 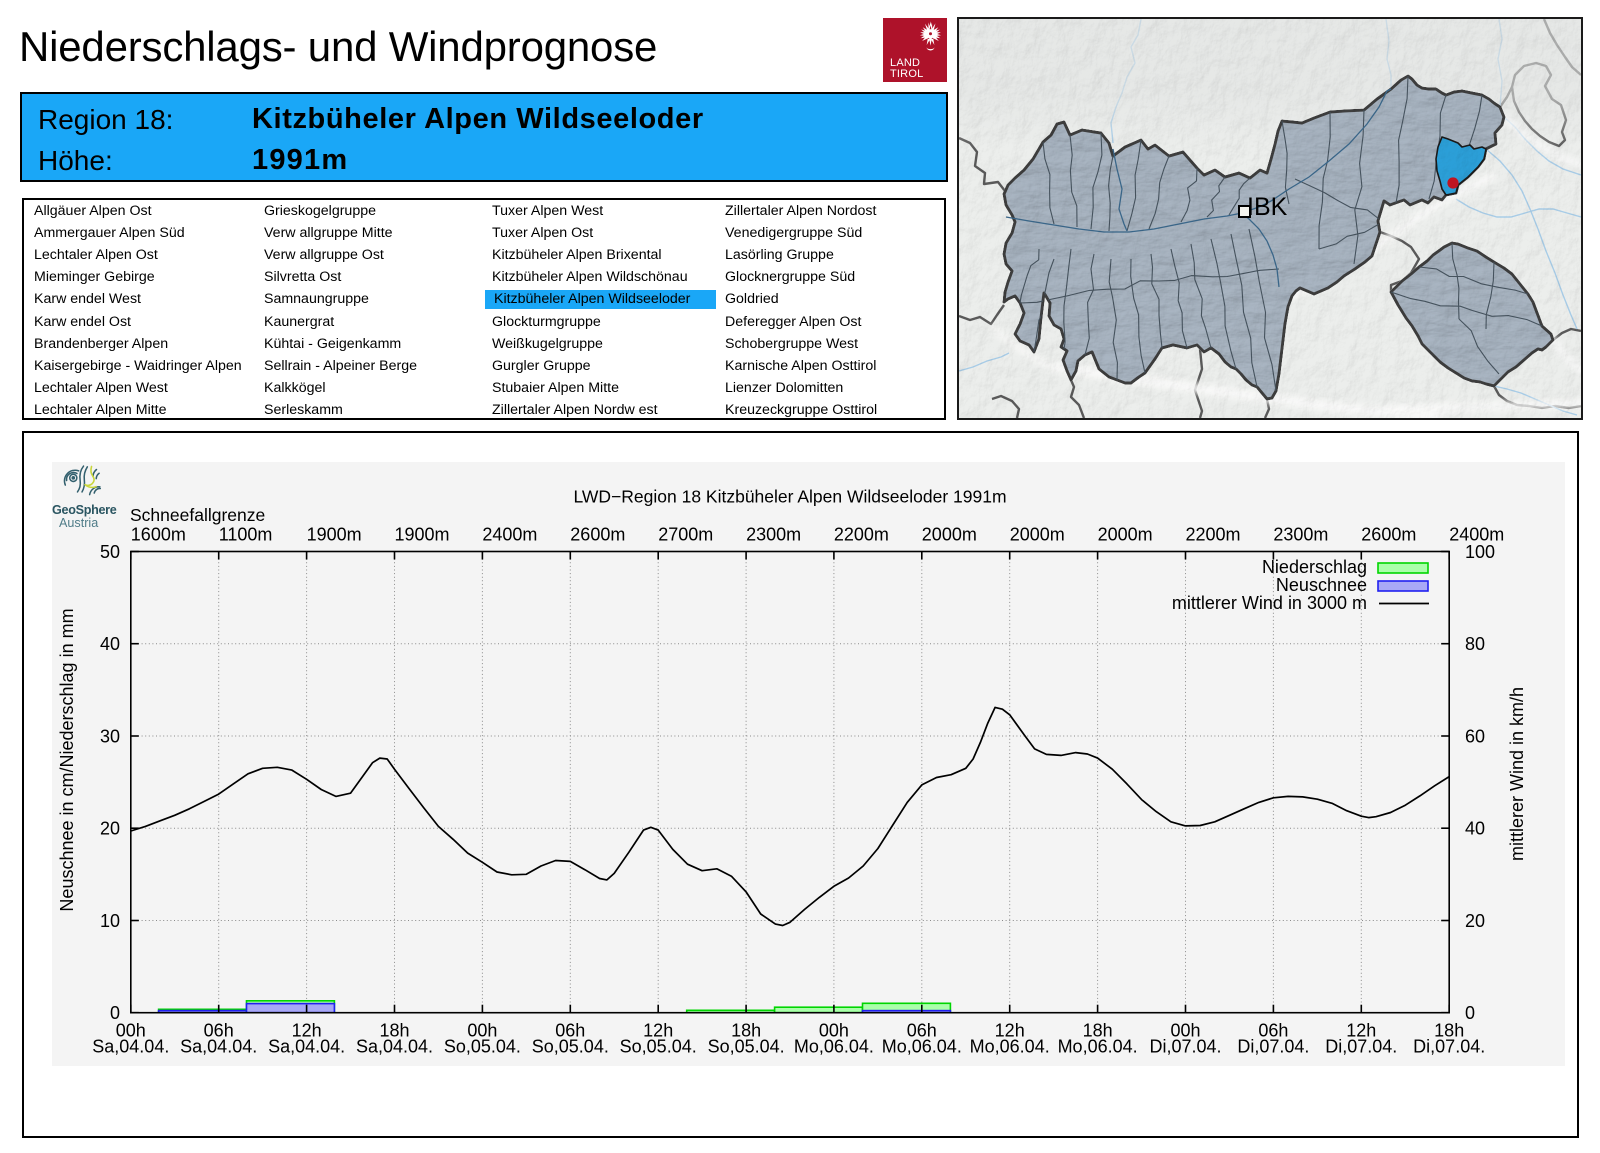 I want to click on svg-text: 1600m, so click(x=158, y=535).